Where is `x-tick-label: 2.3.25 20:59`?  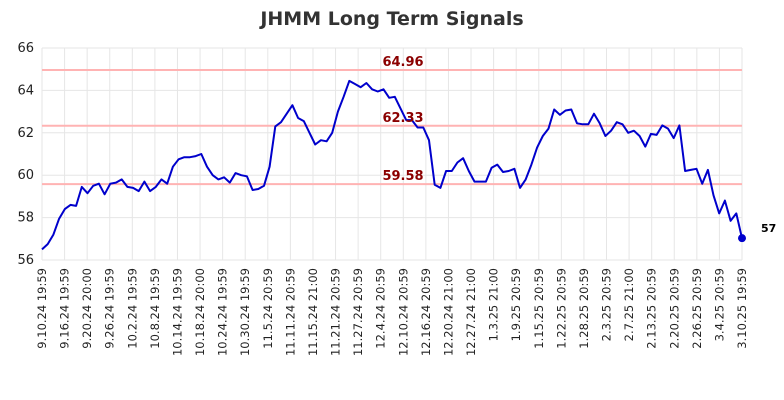 x-tick-label: 2.3.25 20:59 is located at coordinates (607, 304).